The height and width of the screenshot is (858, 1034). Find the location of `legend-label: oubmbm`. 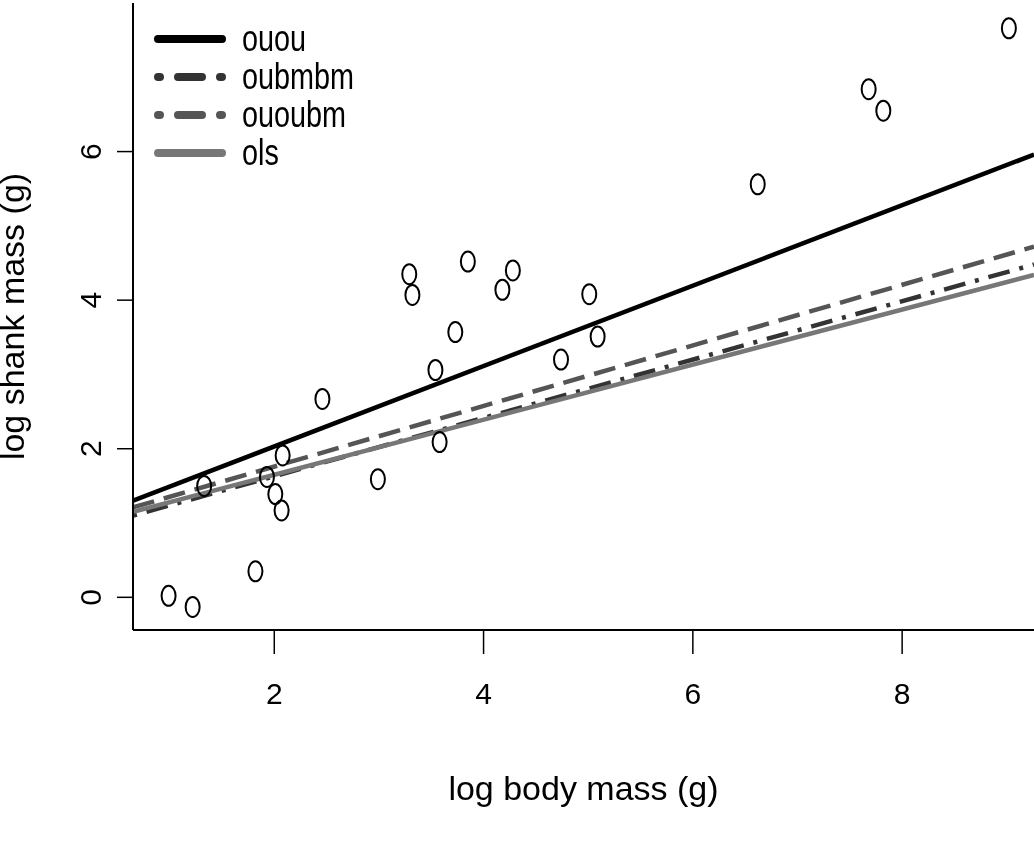

legend-label: oubmbm is located at coordinates (298, 76).